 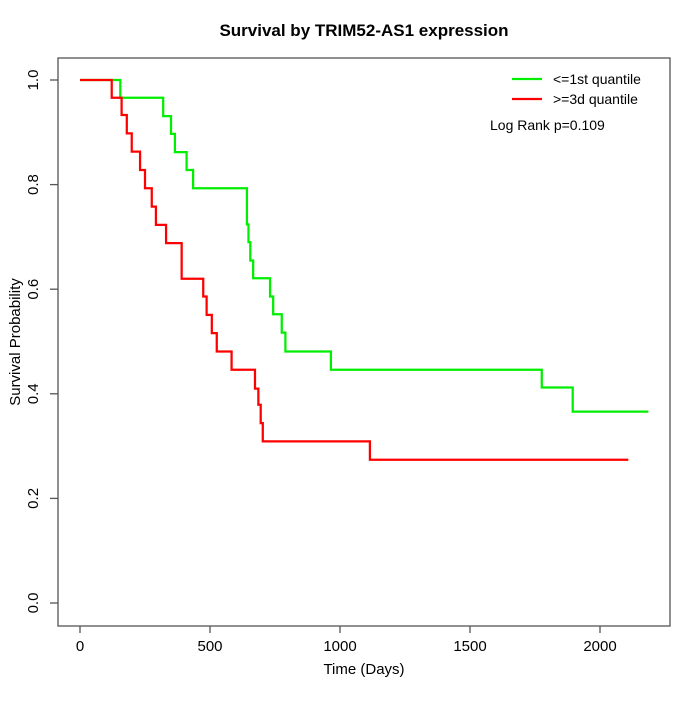 I want to click on x-axis-title: Time (Days), so click(x=363, y=669).